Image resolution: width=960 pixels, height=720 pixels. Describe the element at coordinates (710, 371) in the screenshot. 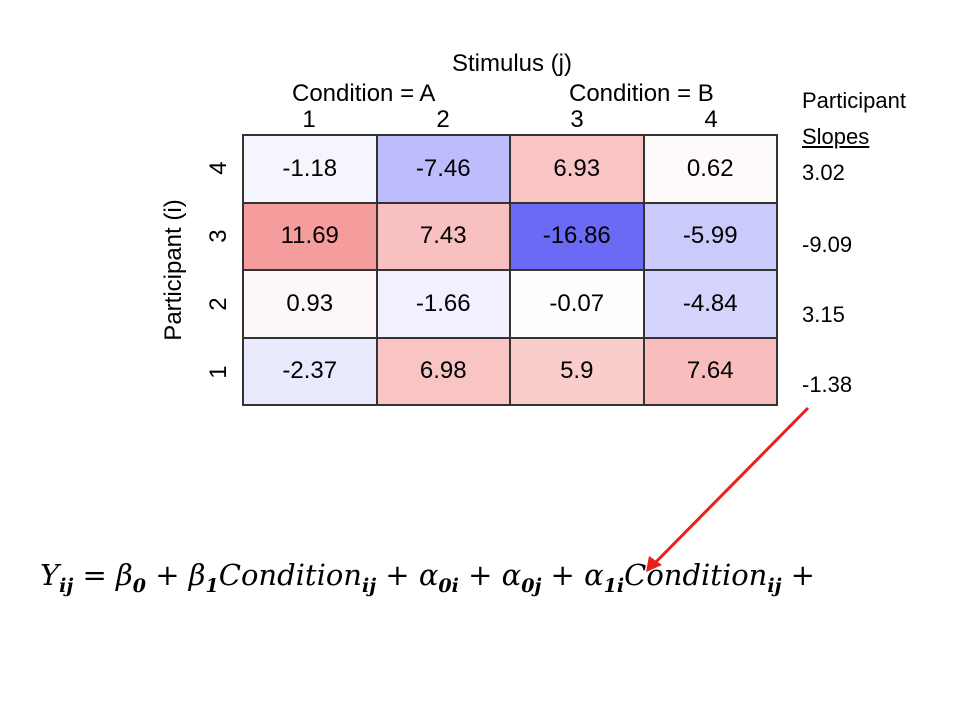

I see `heatmap-cell: 7.64` at that location.